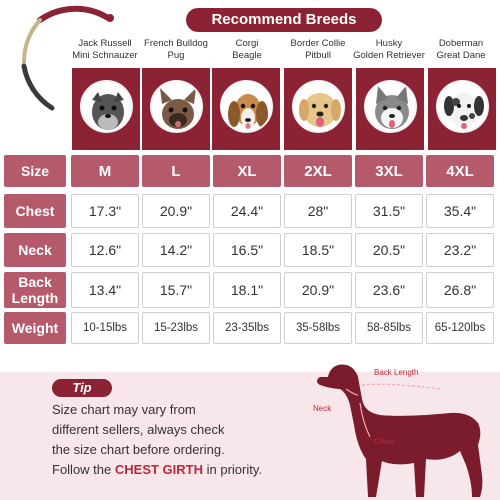 The height and width of the screenshot is (500, 500). What do you see at coordinates (460, 171) in the screenshot?
I see `size-cell: 4XL` at bounding box center [460, 171].